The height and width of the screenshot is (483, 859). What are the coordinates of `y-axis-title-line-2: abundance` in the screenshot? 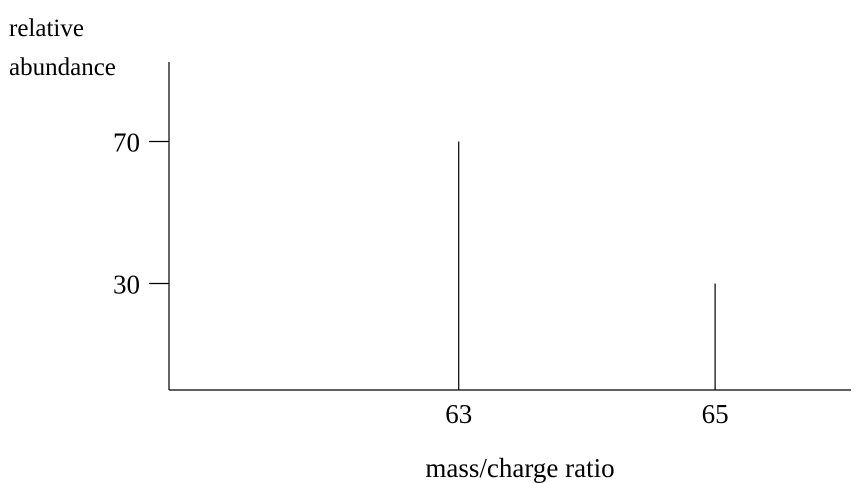 It's located at (62, 67).